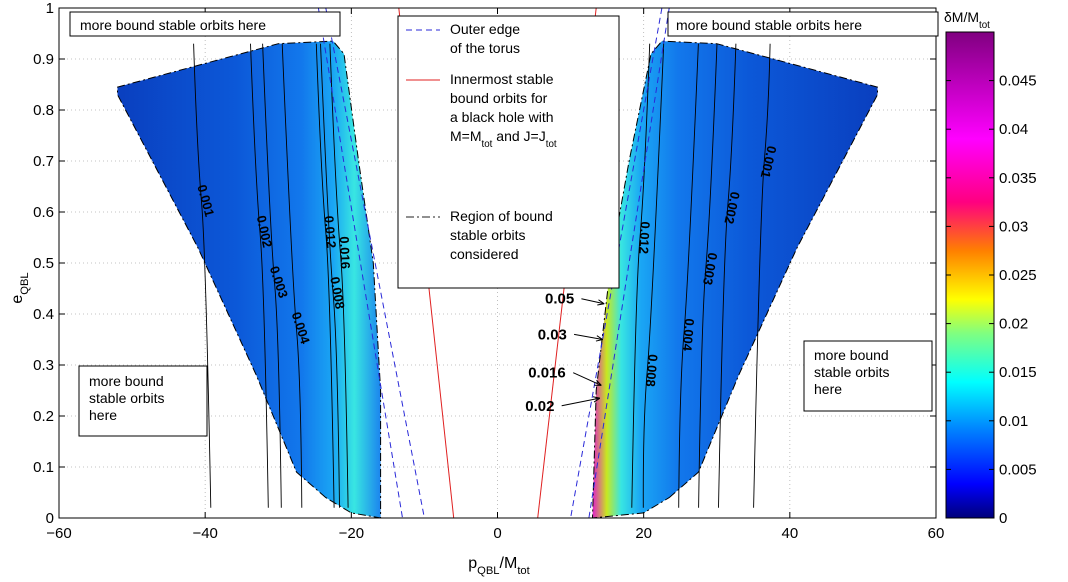 This screenshot has width=1068, height=582. Describe the element at coordinates (50, 8) in the screenshot. I see `y-tick-label: 1` at that location.